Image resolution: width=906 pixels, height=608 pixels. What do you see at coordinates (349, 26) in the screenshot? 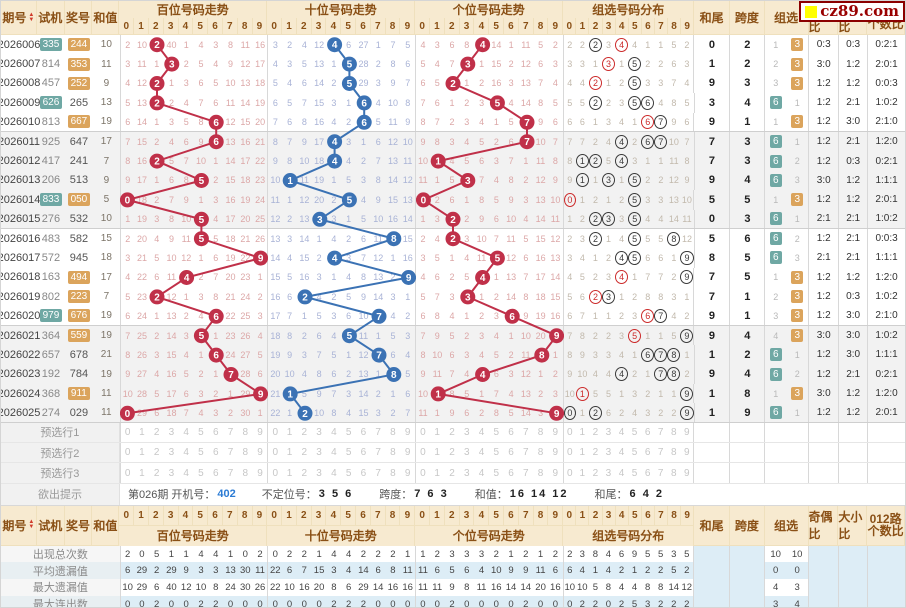
I see `digit-header-cell: 5` at bounding box center [349, 26].